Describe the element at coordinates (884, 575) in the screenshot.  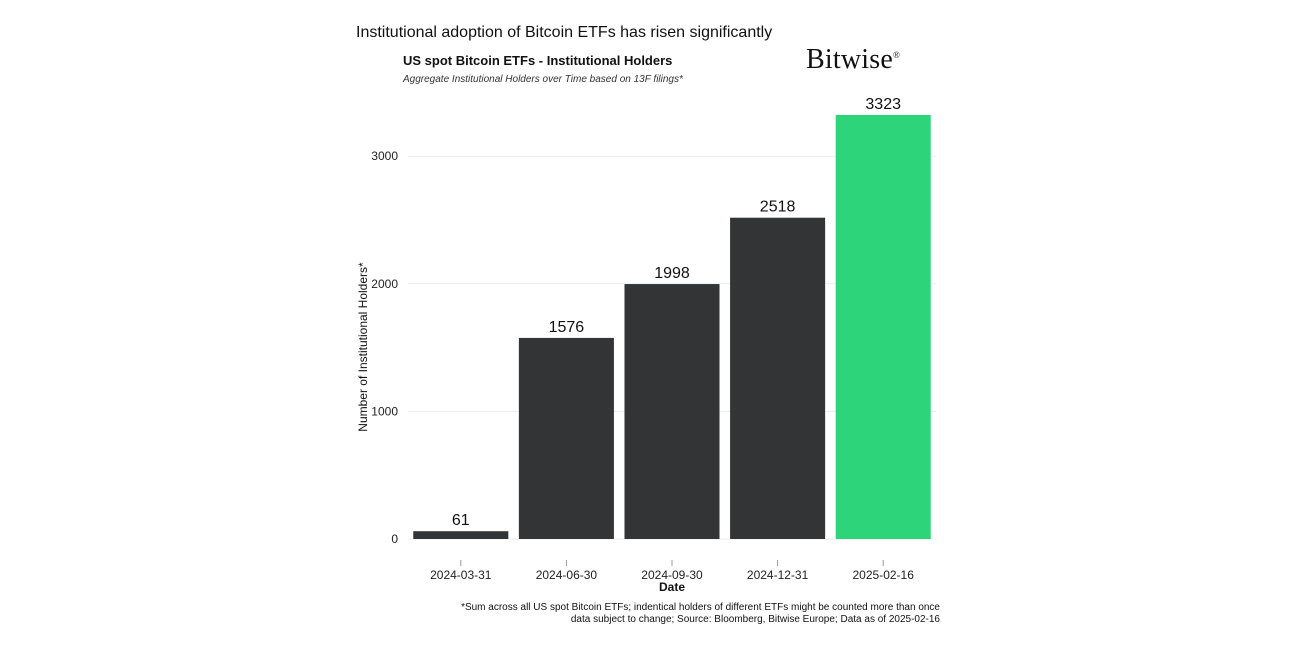
I see `x-tick-label-2025-02-16: 2025-02-16` at that location.